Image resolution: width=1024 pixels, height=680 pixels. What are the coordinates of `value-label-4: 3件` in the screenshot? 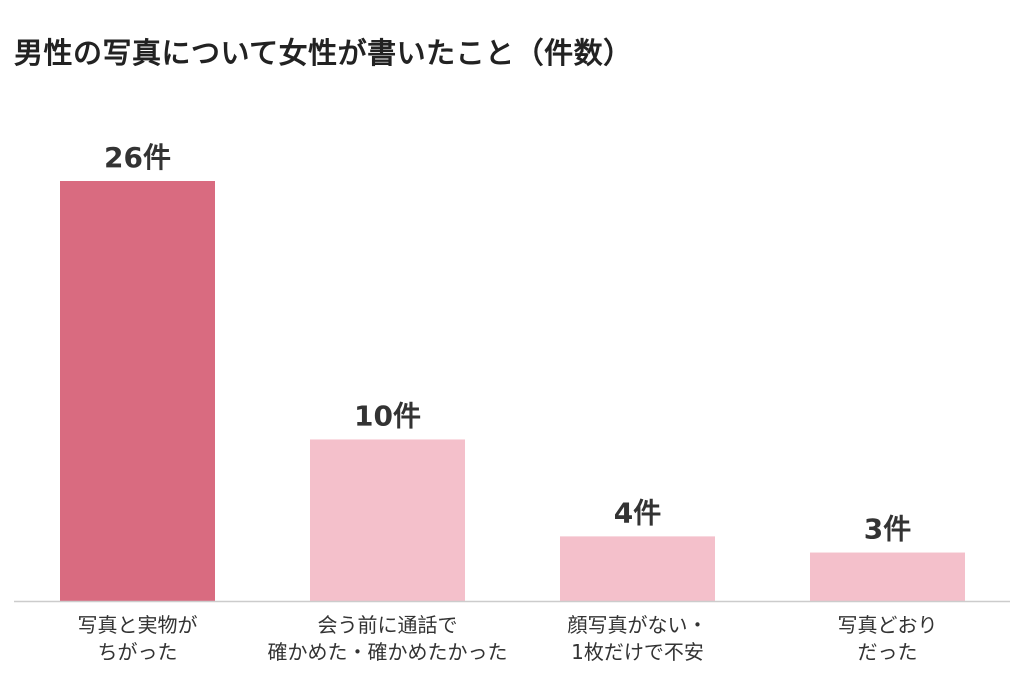 It's located at (887, 529).